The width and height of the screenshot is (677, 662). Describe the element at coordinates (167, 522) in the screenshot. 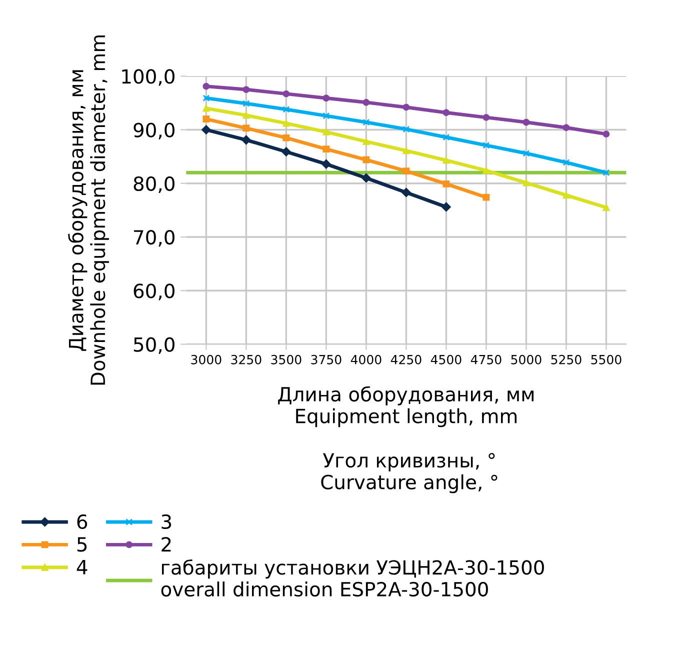

I see `legend-label: 3` at that location.